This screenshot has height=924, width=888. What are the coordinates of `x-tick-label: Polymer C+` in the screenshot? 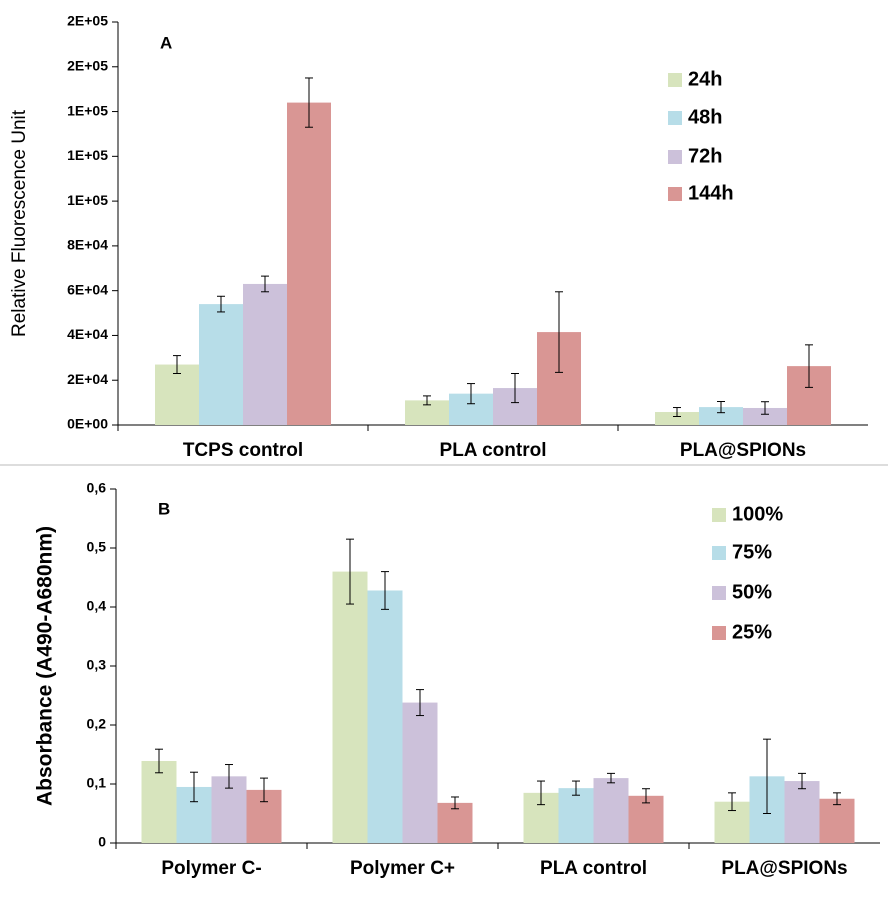 It's located at (402, 868).